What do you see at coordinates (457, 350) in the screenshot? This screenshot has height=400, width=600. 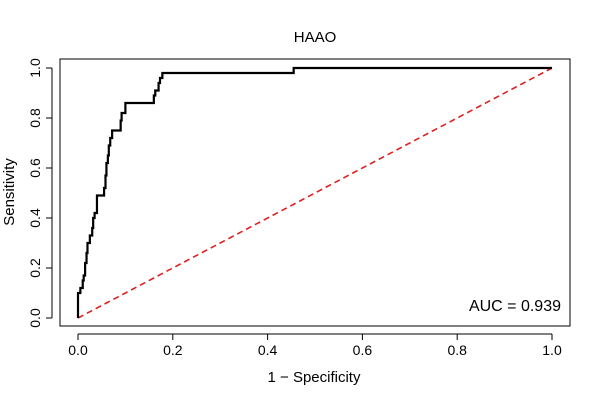 I see `x-tick-label: 0.8` at bounding box center [457, 350].